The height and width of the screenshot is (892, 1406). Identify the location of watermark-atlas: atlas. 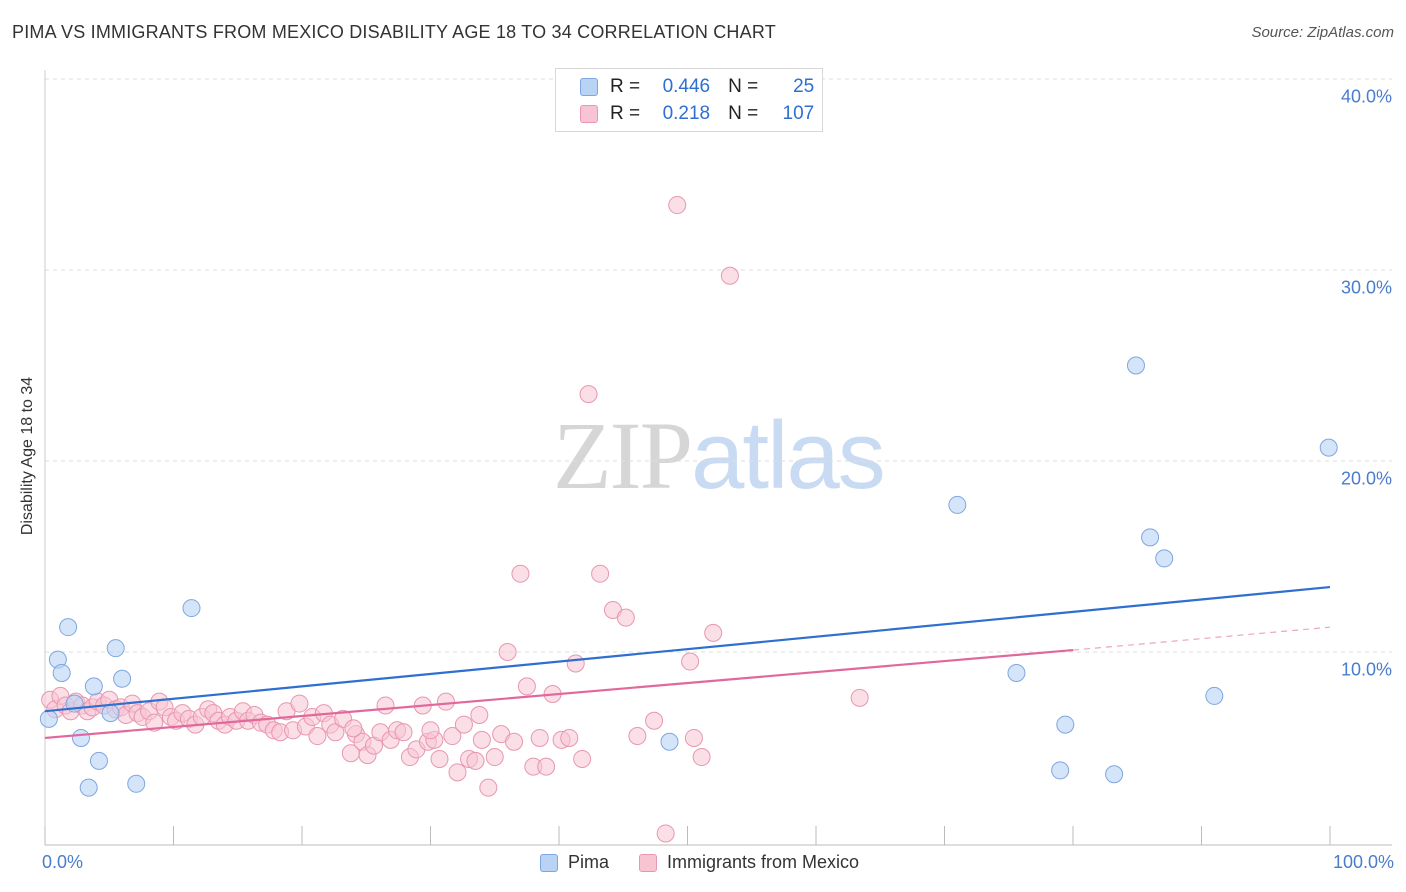
(788, 455).